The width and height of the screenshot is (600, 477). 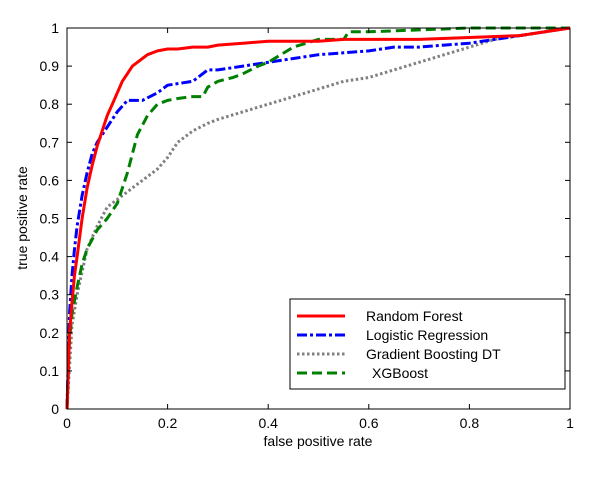 What do you see at coordinates (369, 423) in the screenshot?
I see `x-tick-label: 0.6` at bounding box center [369, 423].